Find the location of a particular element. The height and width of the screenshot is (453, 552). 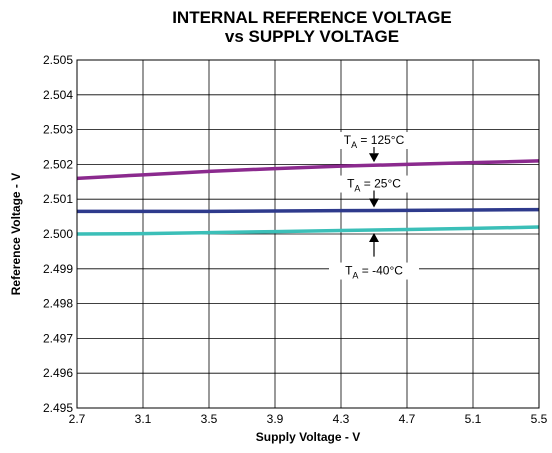

x-tick-label: 3.1 is located at coordinates (143, 419).